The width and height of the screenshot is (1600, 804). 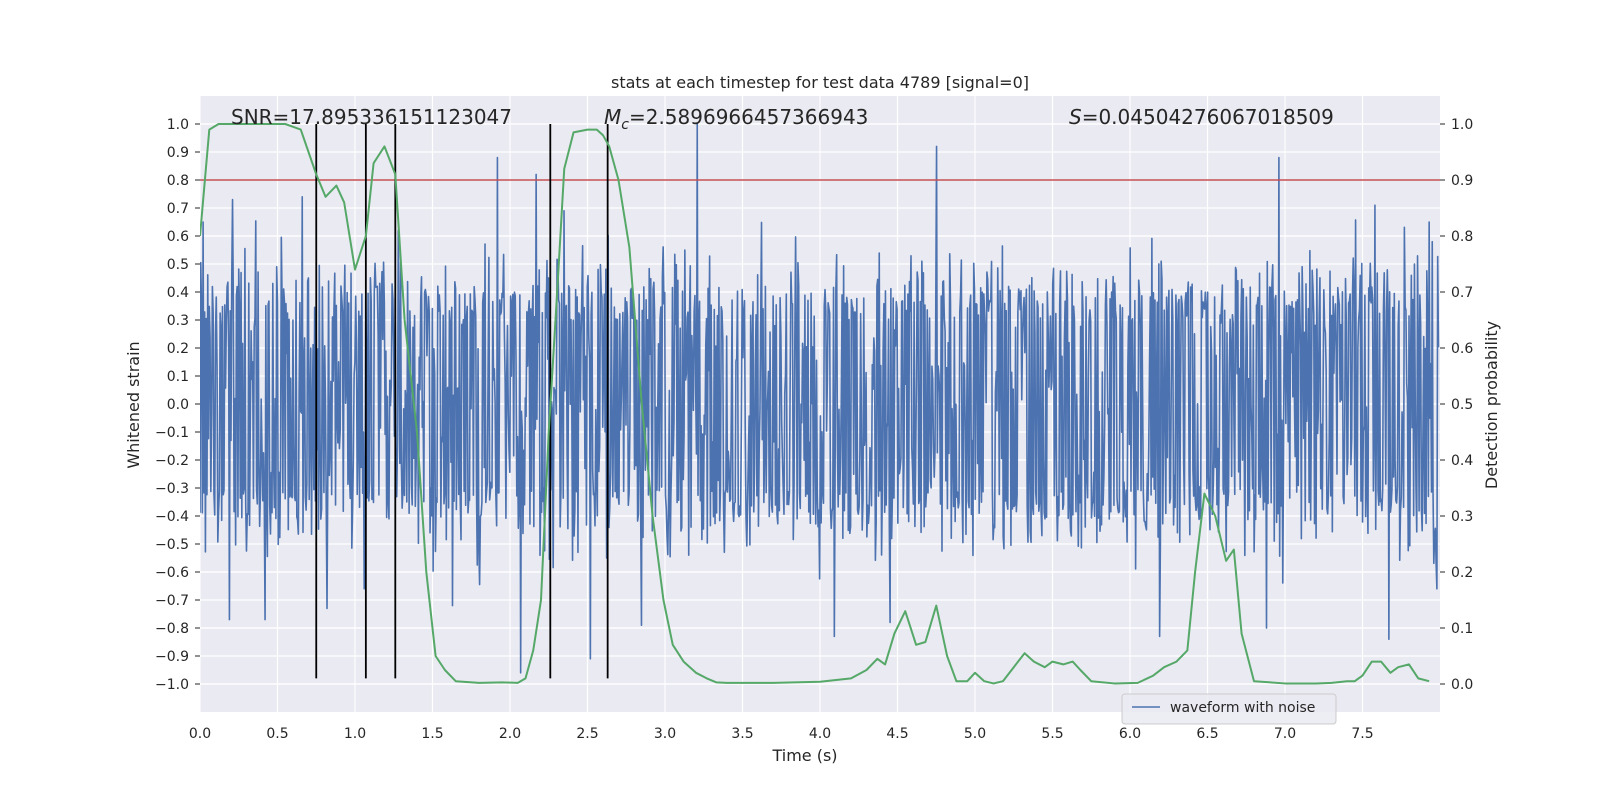 What do you see at coordinates (587, 734) in the screenshot?
I see `x-tick-label: 2.5` at bounding box center [587, 734].